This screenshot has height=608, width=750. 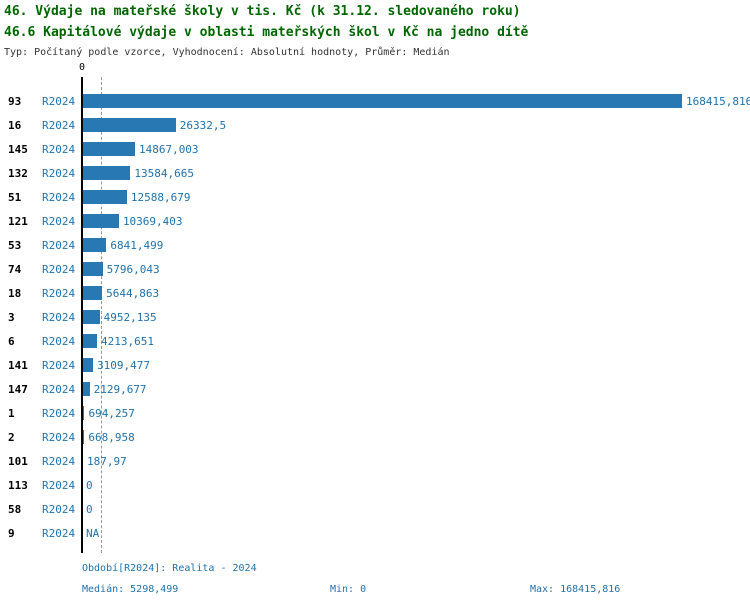 I want to click on axis-zero-label: 0, so click(x=82, y=67).